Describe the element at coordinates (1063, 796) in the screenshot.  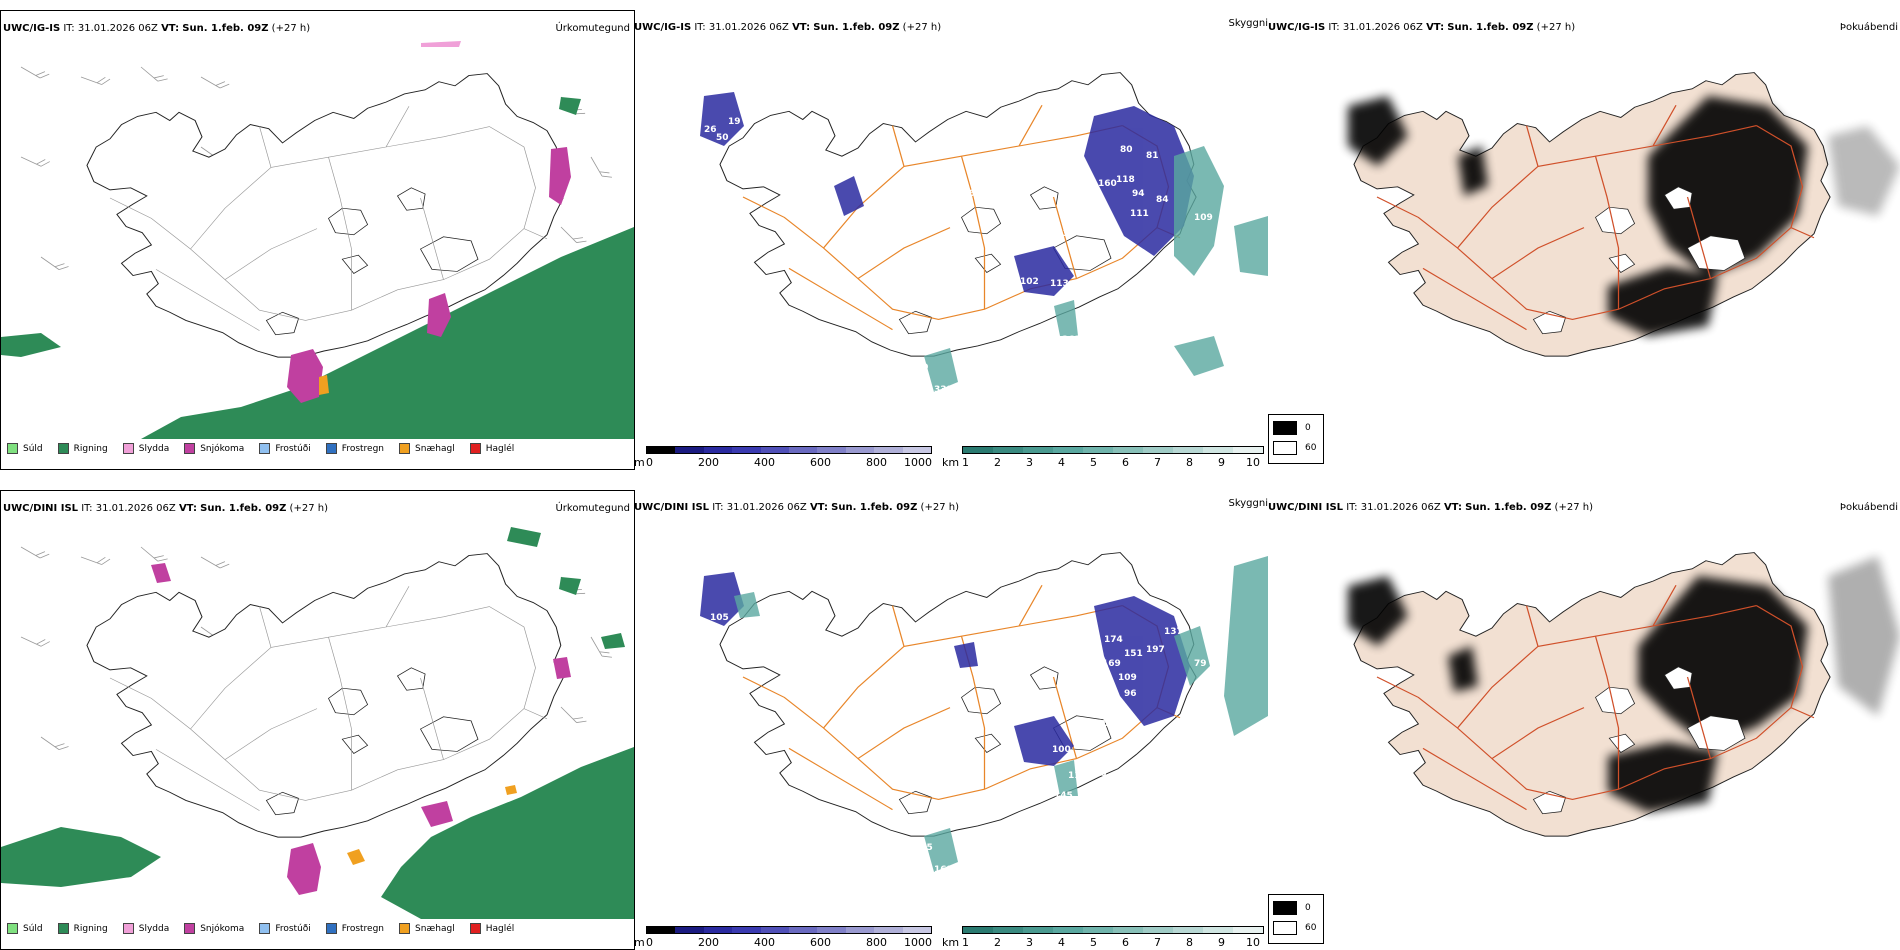
I see `cloud-label: 145` at that location.